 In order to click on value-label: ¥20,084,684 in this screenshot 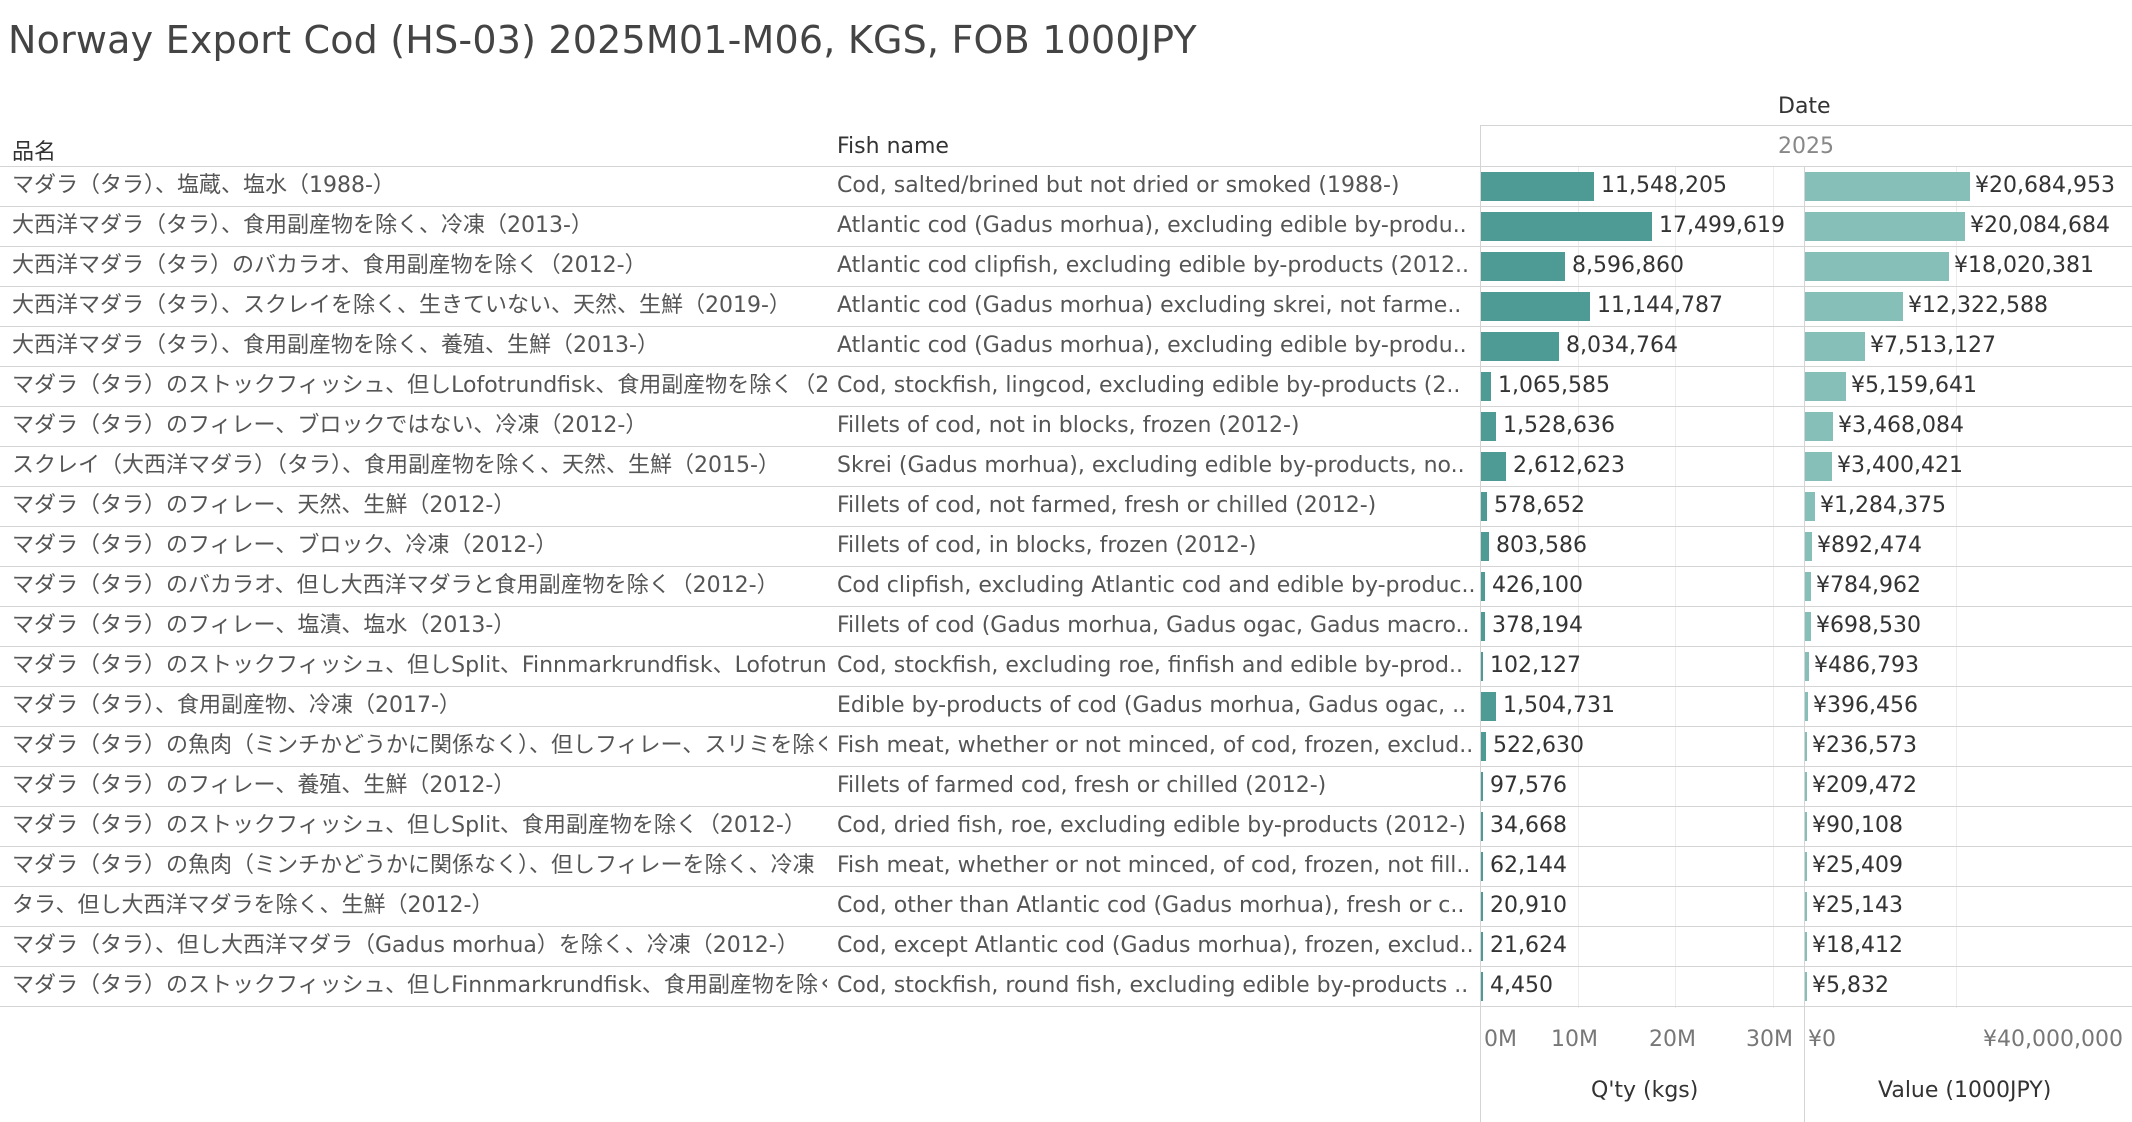, I will do `click(2040, 225)`.